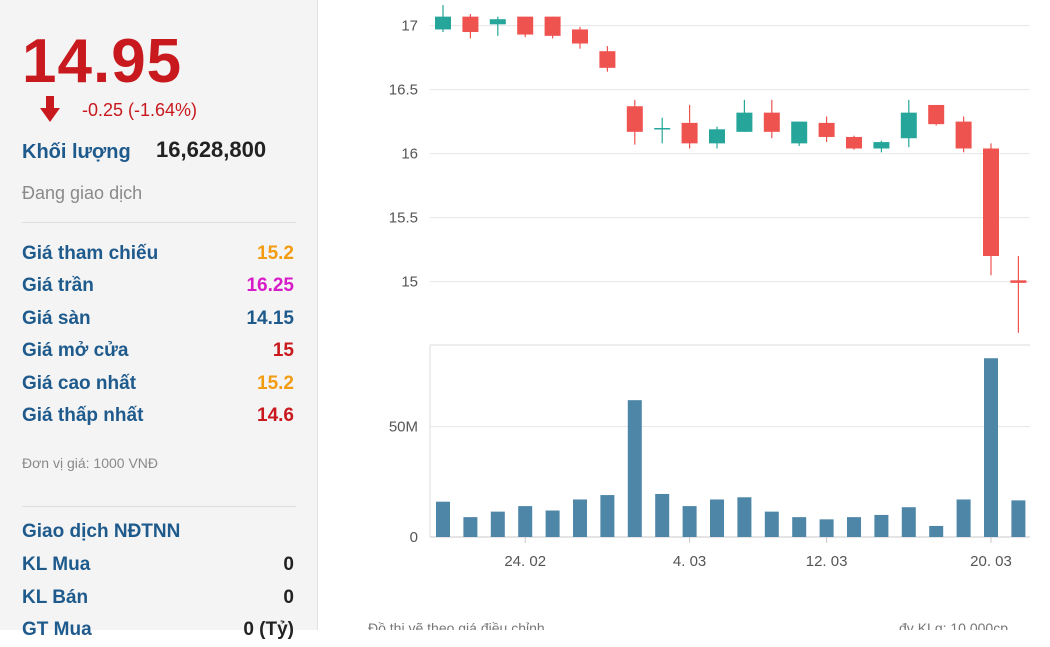  Describe the element at coordinates (403, 218) in the screenshot. I see `price-tick-label: 15.5` at that location.